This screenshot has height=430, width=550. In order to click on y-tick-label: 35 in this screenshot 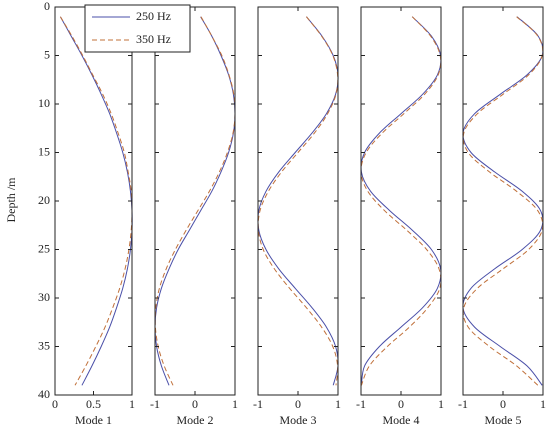, I will do `click(44, 345)`.